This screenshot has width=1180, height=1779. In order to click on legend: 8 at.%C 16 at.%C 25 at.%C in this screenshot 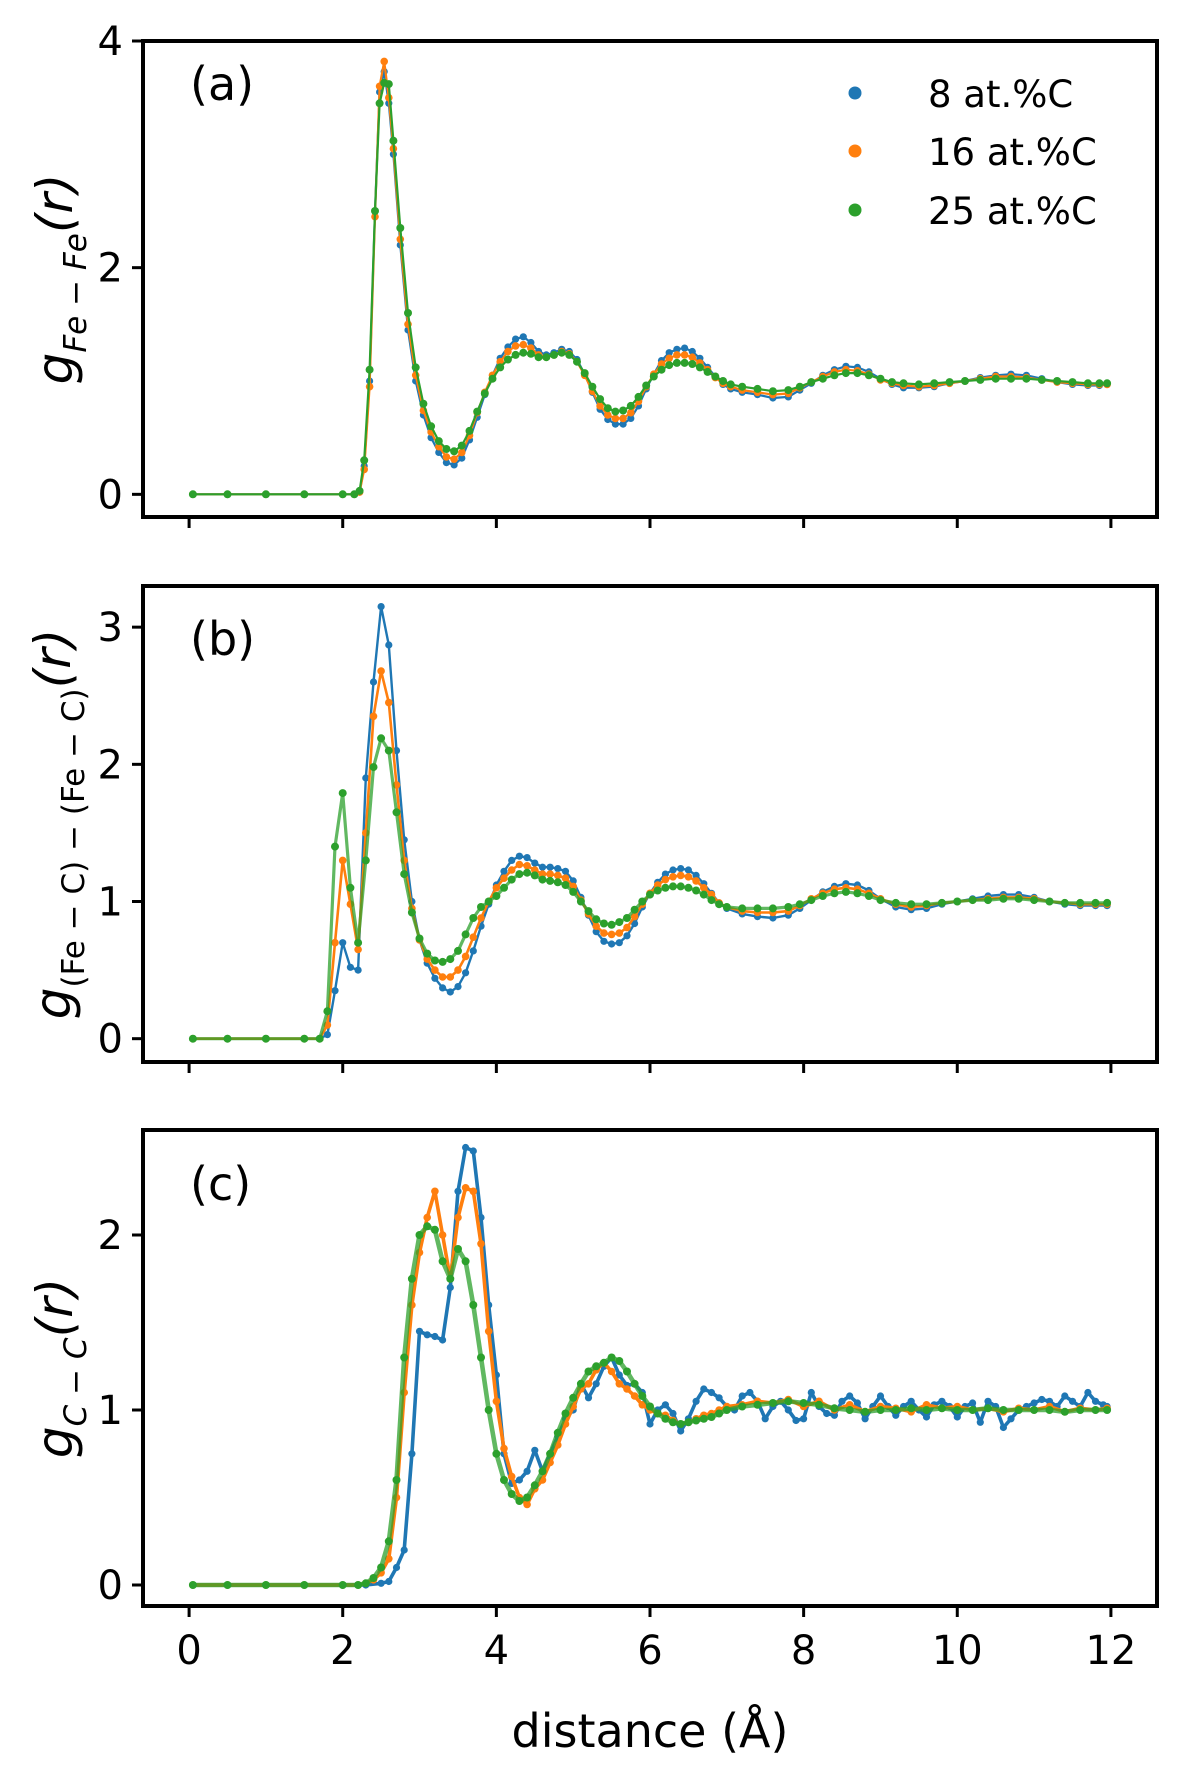, I will do `click(972, 153)`.